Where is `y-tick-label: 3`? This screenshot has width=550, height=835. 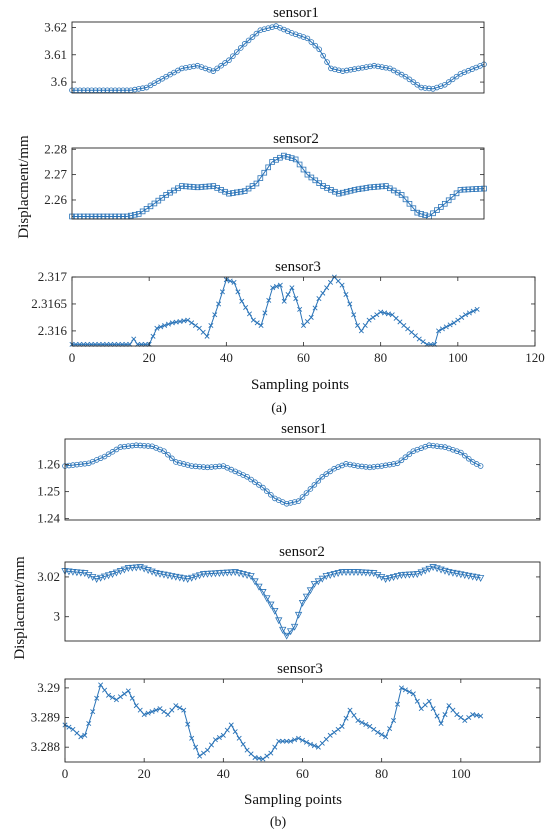 y-tick-label: 3 is located at coordinates (57, 616).